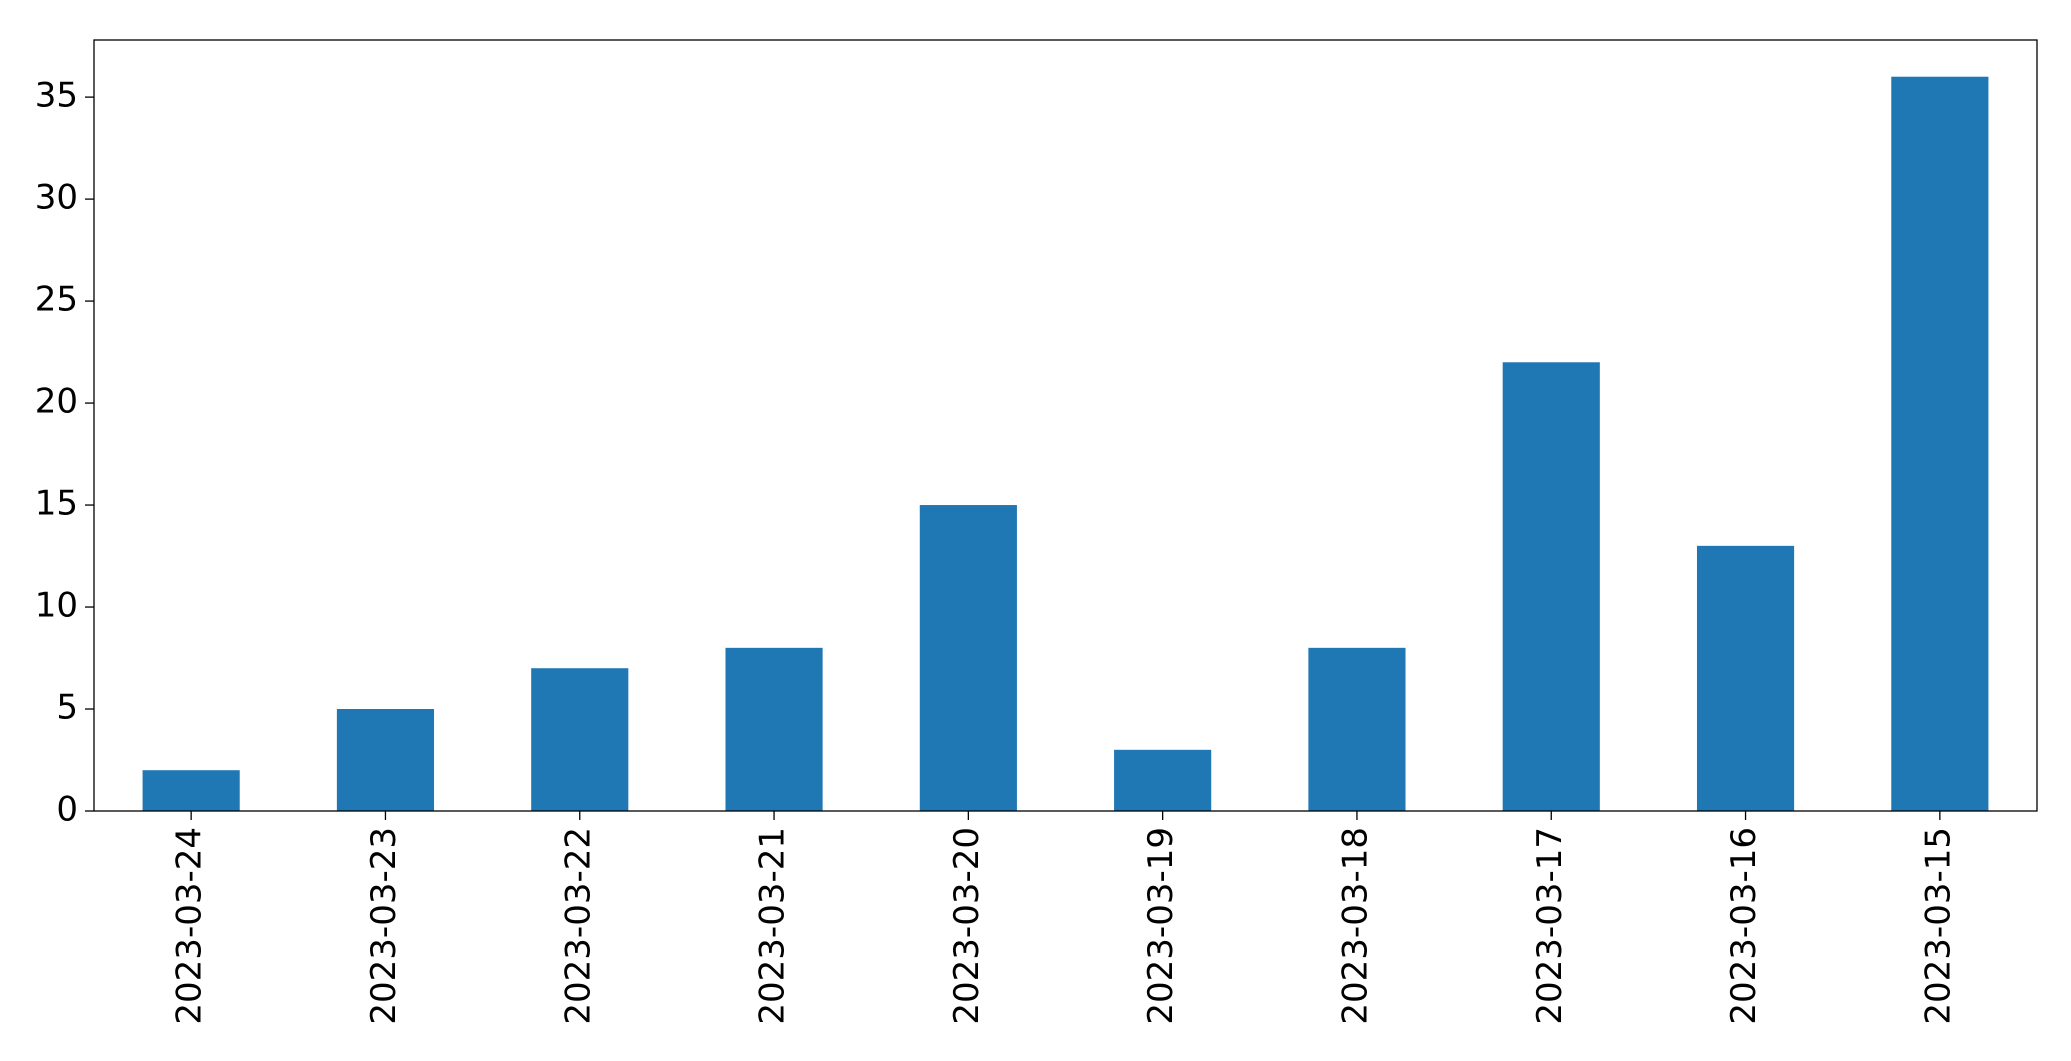 This screenshot has width=2071, height=1061. Describe the element at coordinates (56, 96) in the screenshot. I see `y-tick-label: 35` at that location.